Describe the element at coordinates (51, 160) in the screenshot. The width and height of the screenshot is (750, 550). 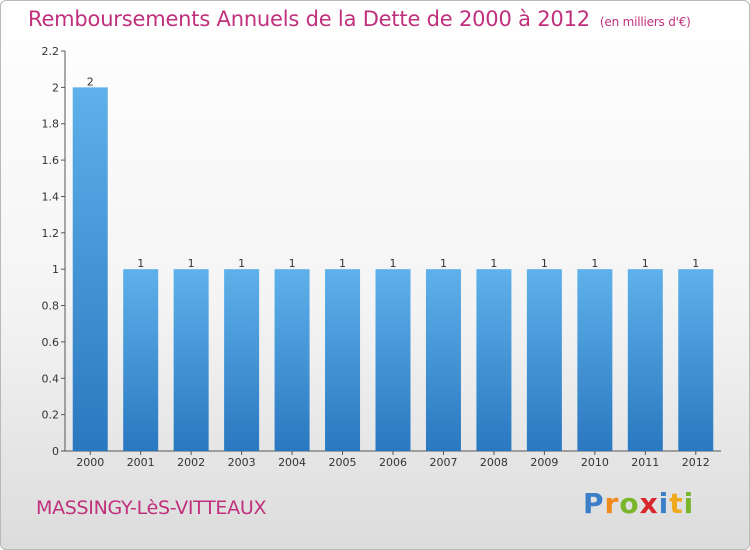
I see `y-tick-label: 1.6` at that location.